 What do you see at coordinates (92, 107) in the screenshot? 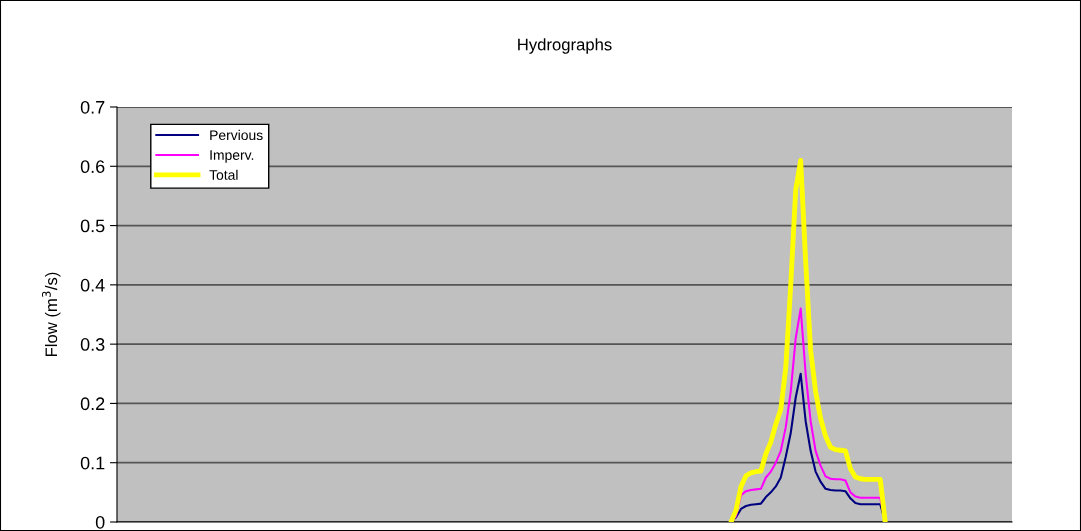
I see `y-tick-label: 0.7` at bounding box center [92, 107].